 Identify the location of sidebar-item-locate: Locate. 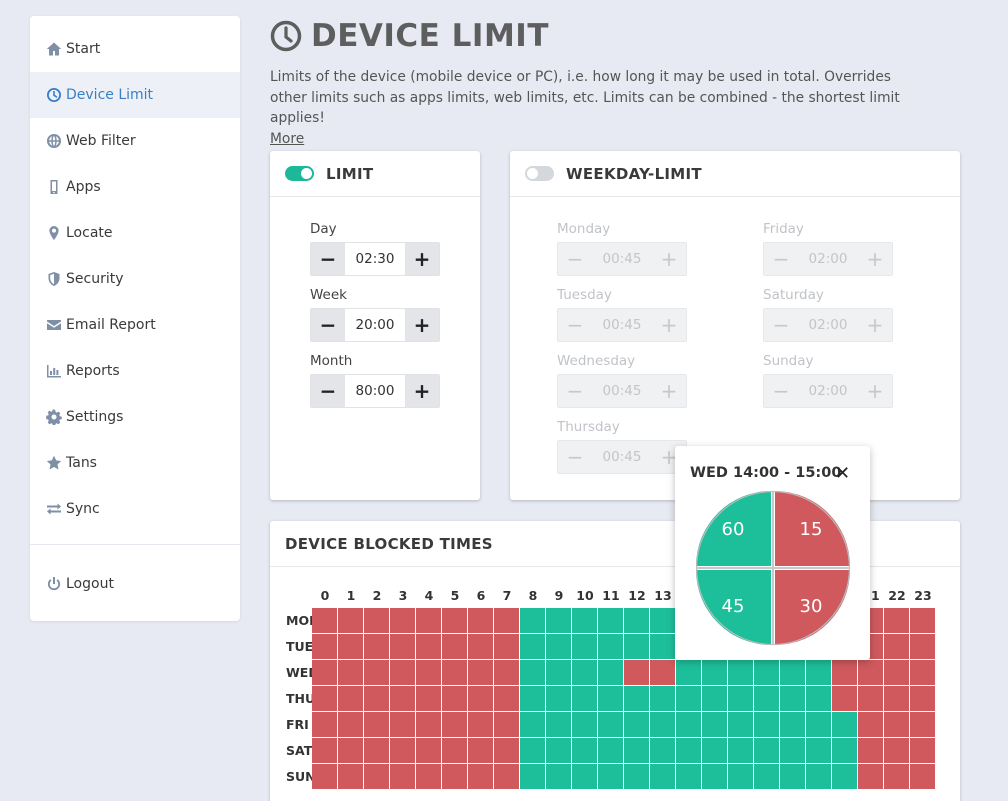
(135, 233).